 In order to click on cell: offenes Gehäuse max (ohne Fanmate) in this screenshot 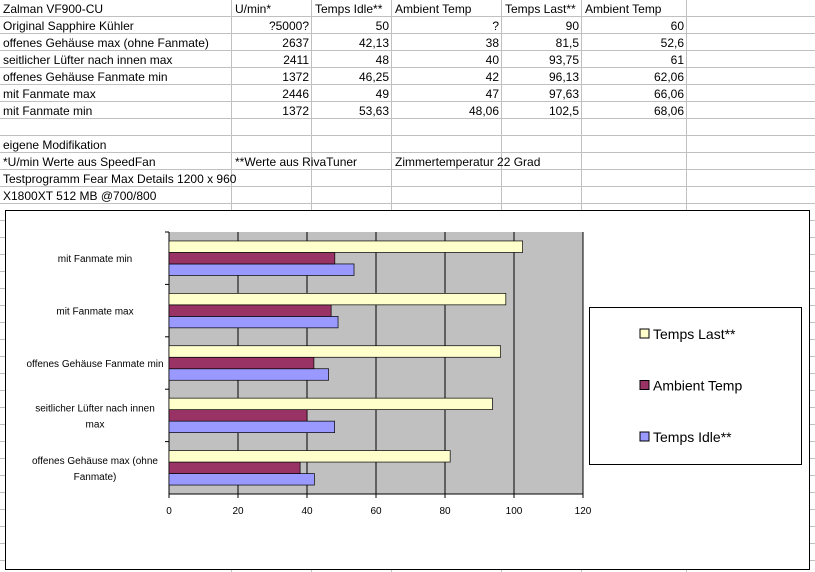, I will do `click(106, 43)`.